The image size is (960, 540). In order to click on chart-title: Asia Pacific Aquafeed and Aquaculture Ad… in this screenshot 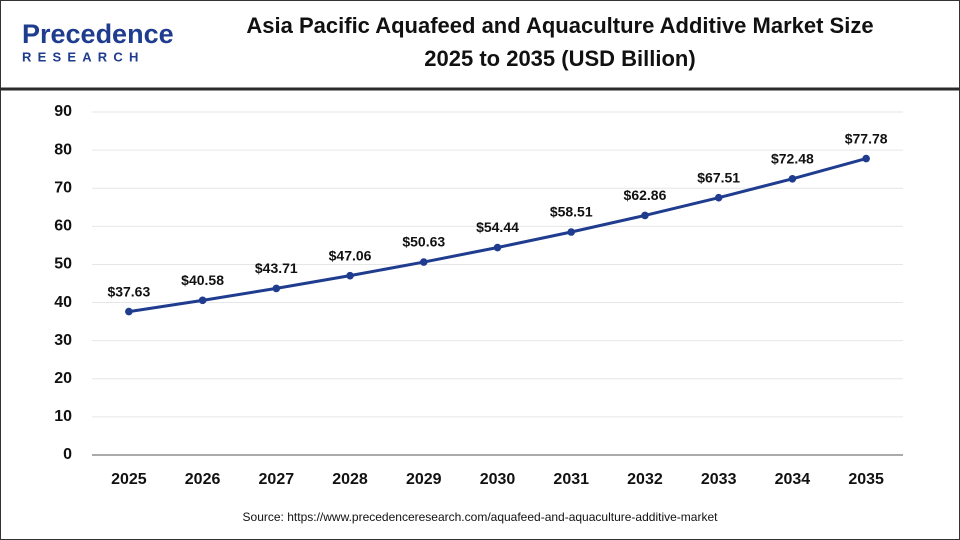, I will do `click(559, 25)`.